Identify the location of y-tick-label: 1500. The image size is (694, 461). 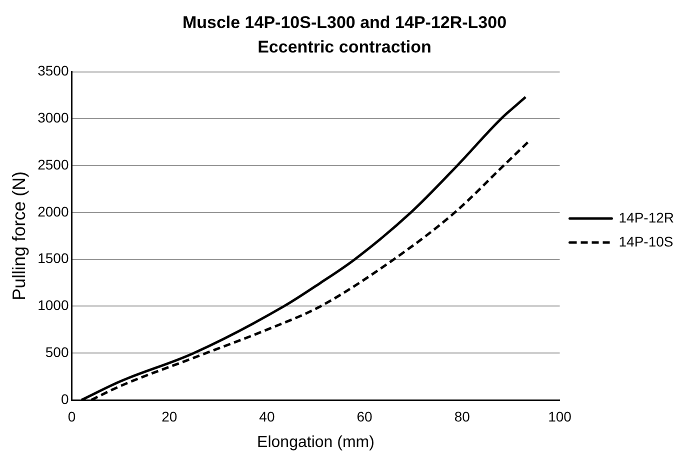
(53, 258).